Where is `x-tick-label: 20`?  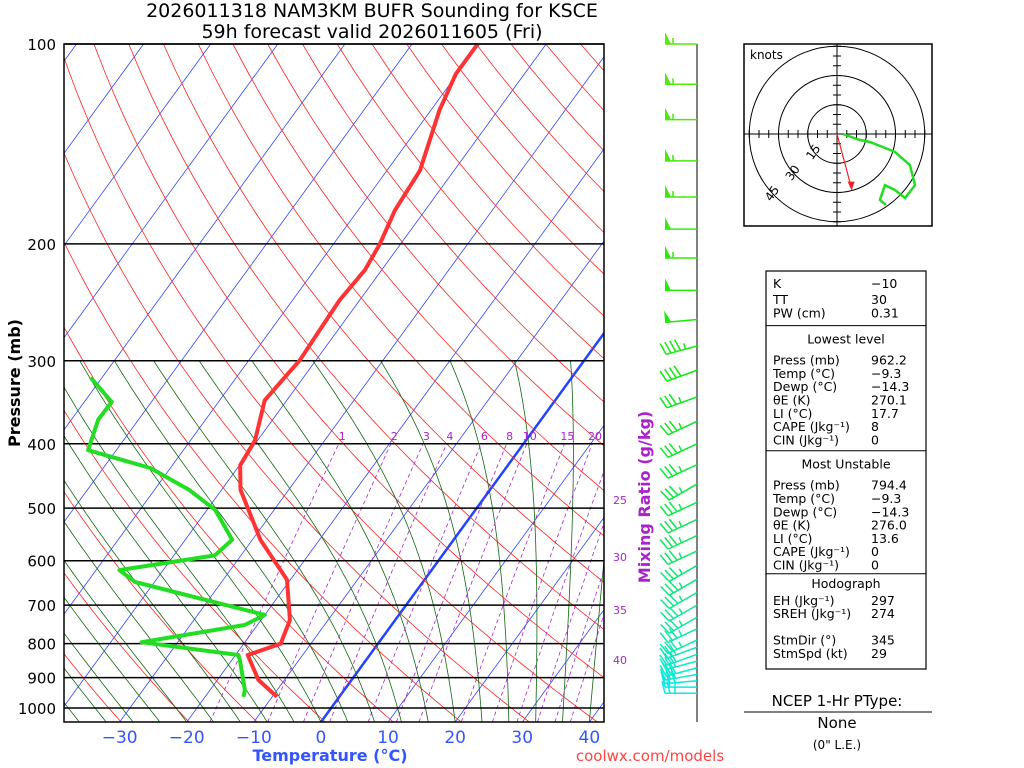 x-tick-label: 20 is located at coordinates (455, 738).